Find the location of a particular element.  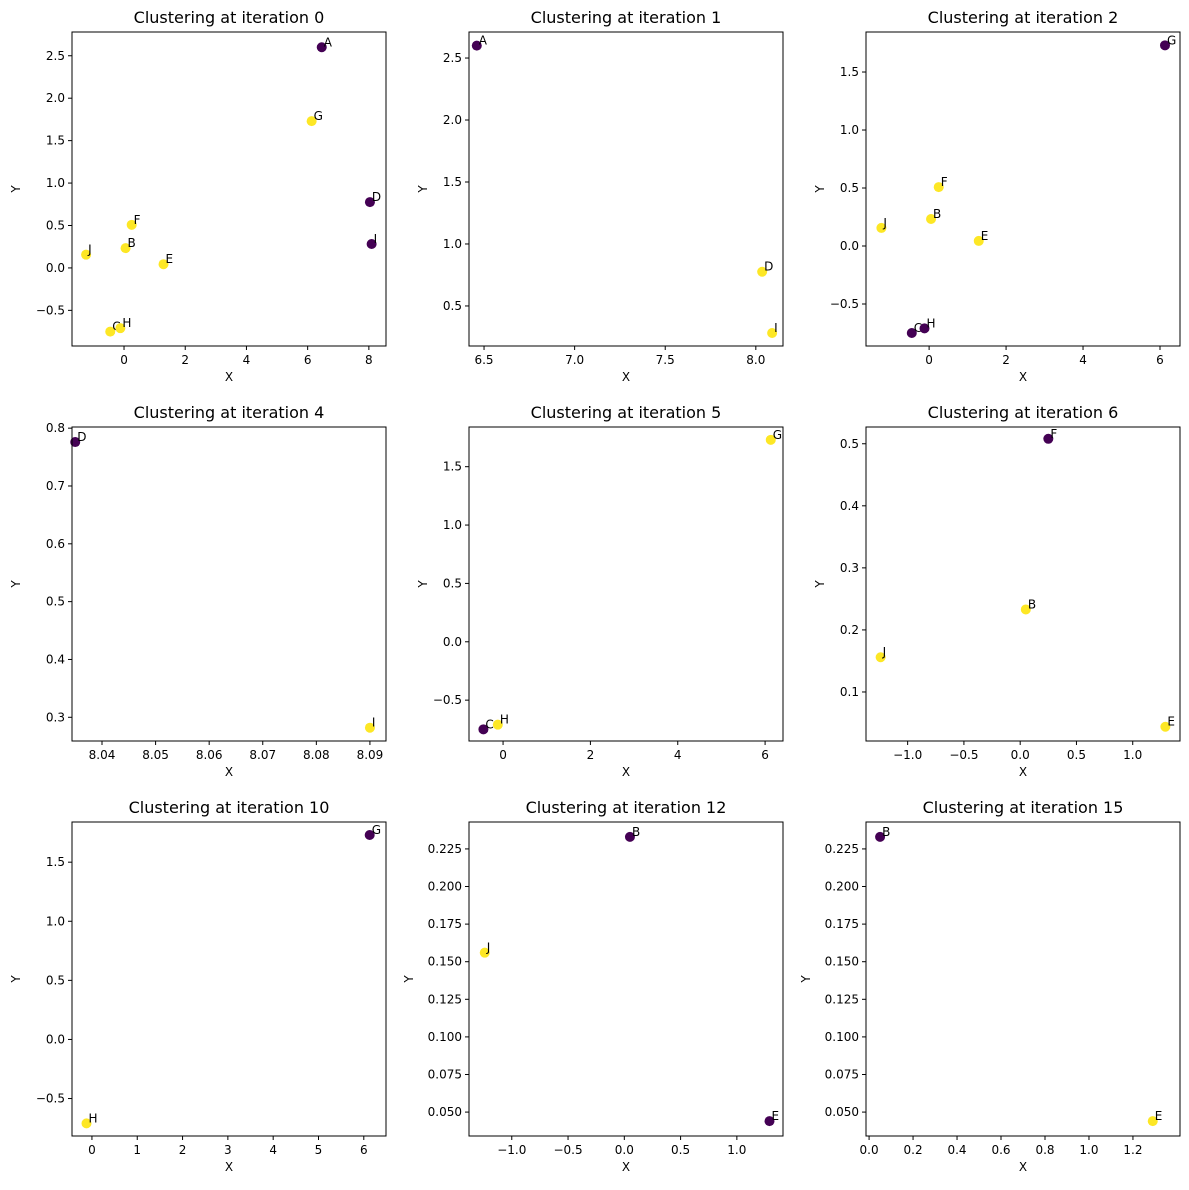

subplot-title: Clustering at iteration 0 is located at coordinates (229, 17).